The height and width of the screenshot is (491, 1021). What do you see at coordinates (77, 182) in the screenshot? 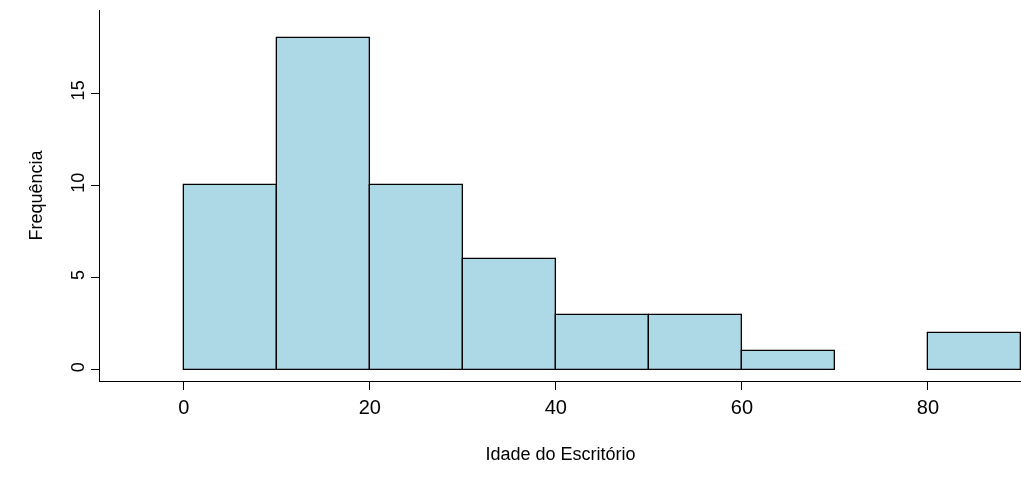
I see `y-tick-label: 10` at bounding box center [77, 182].